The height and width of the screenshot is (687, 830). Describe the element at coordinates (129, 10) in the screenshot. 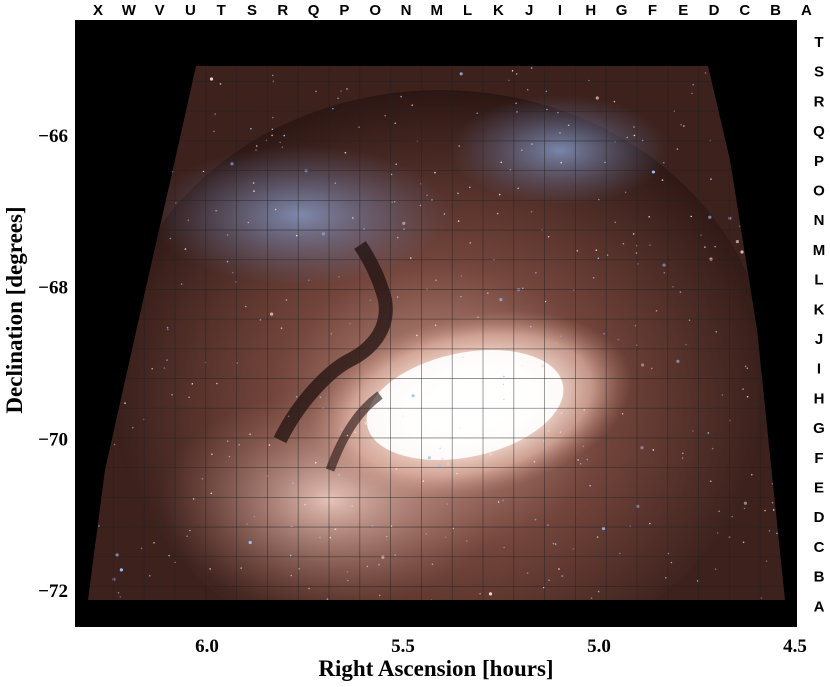

I see `column-letter: W` at that location.